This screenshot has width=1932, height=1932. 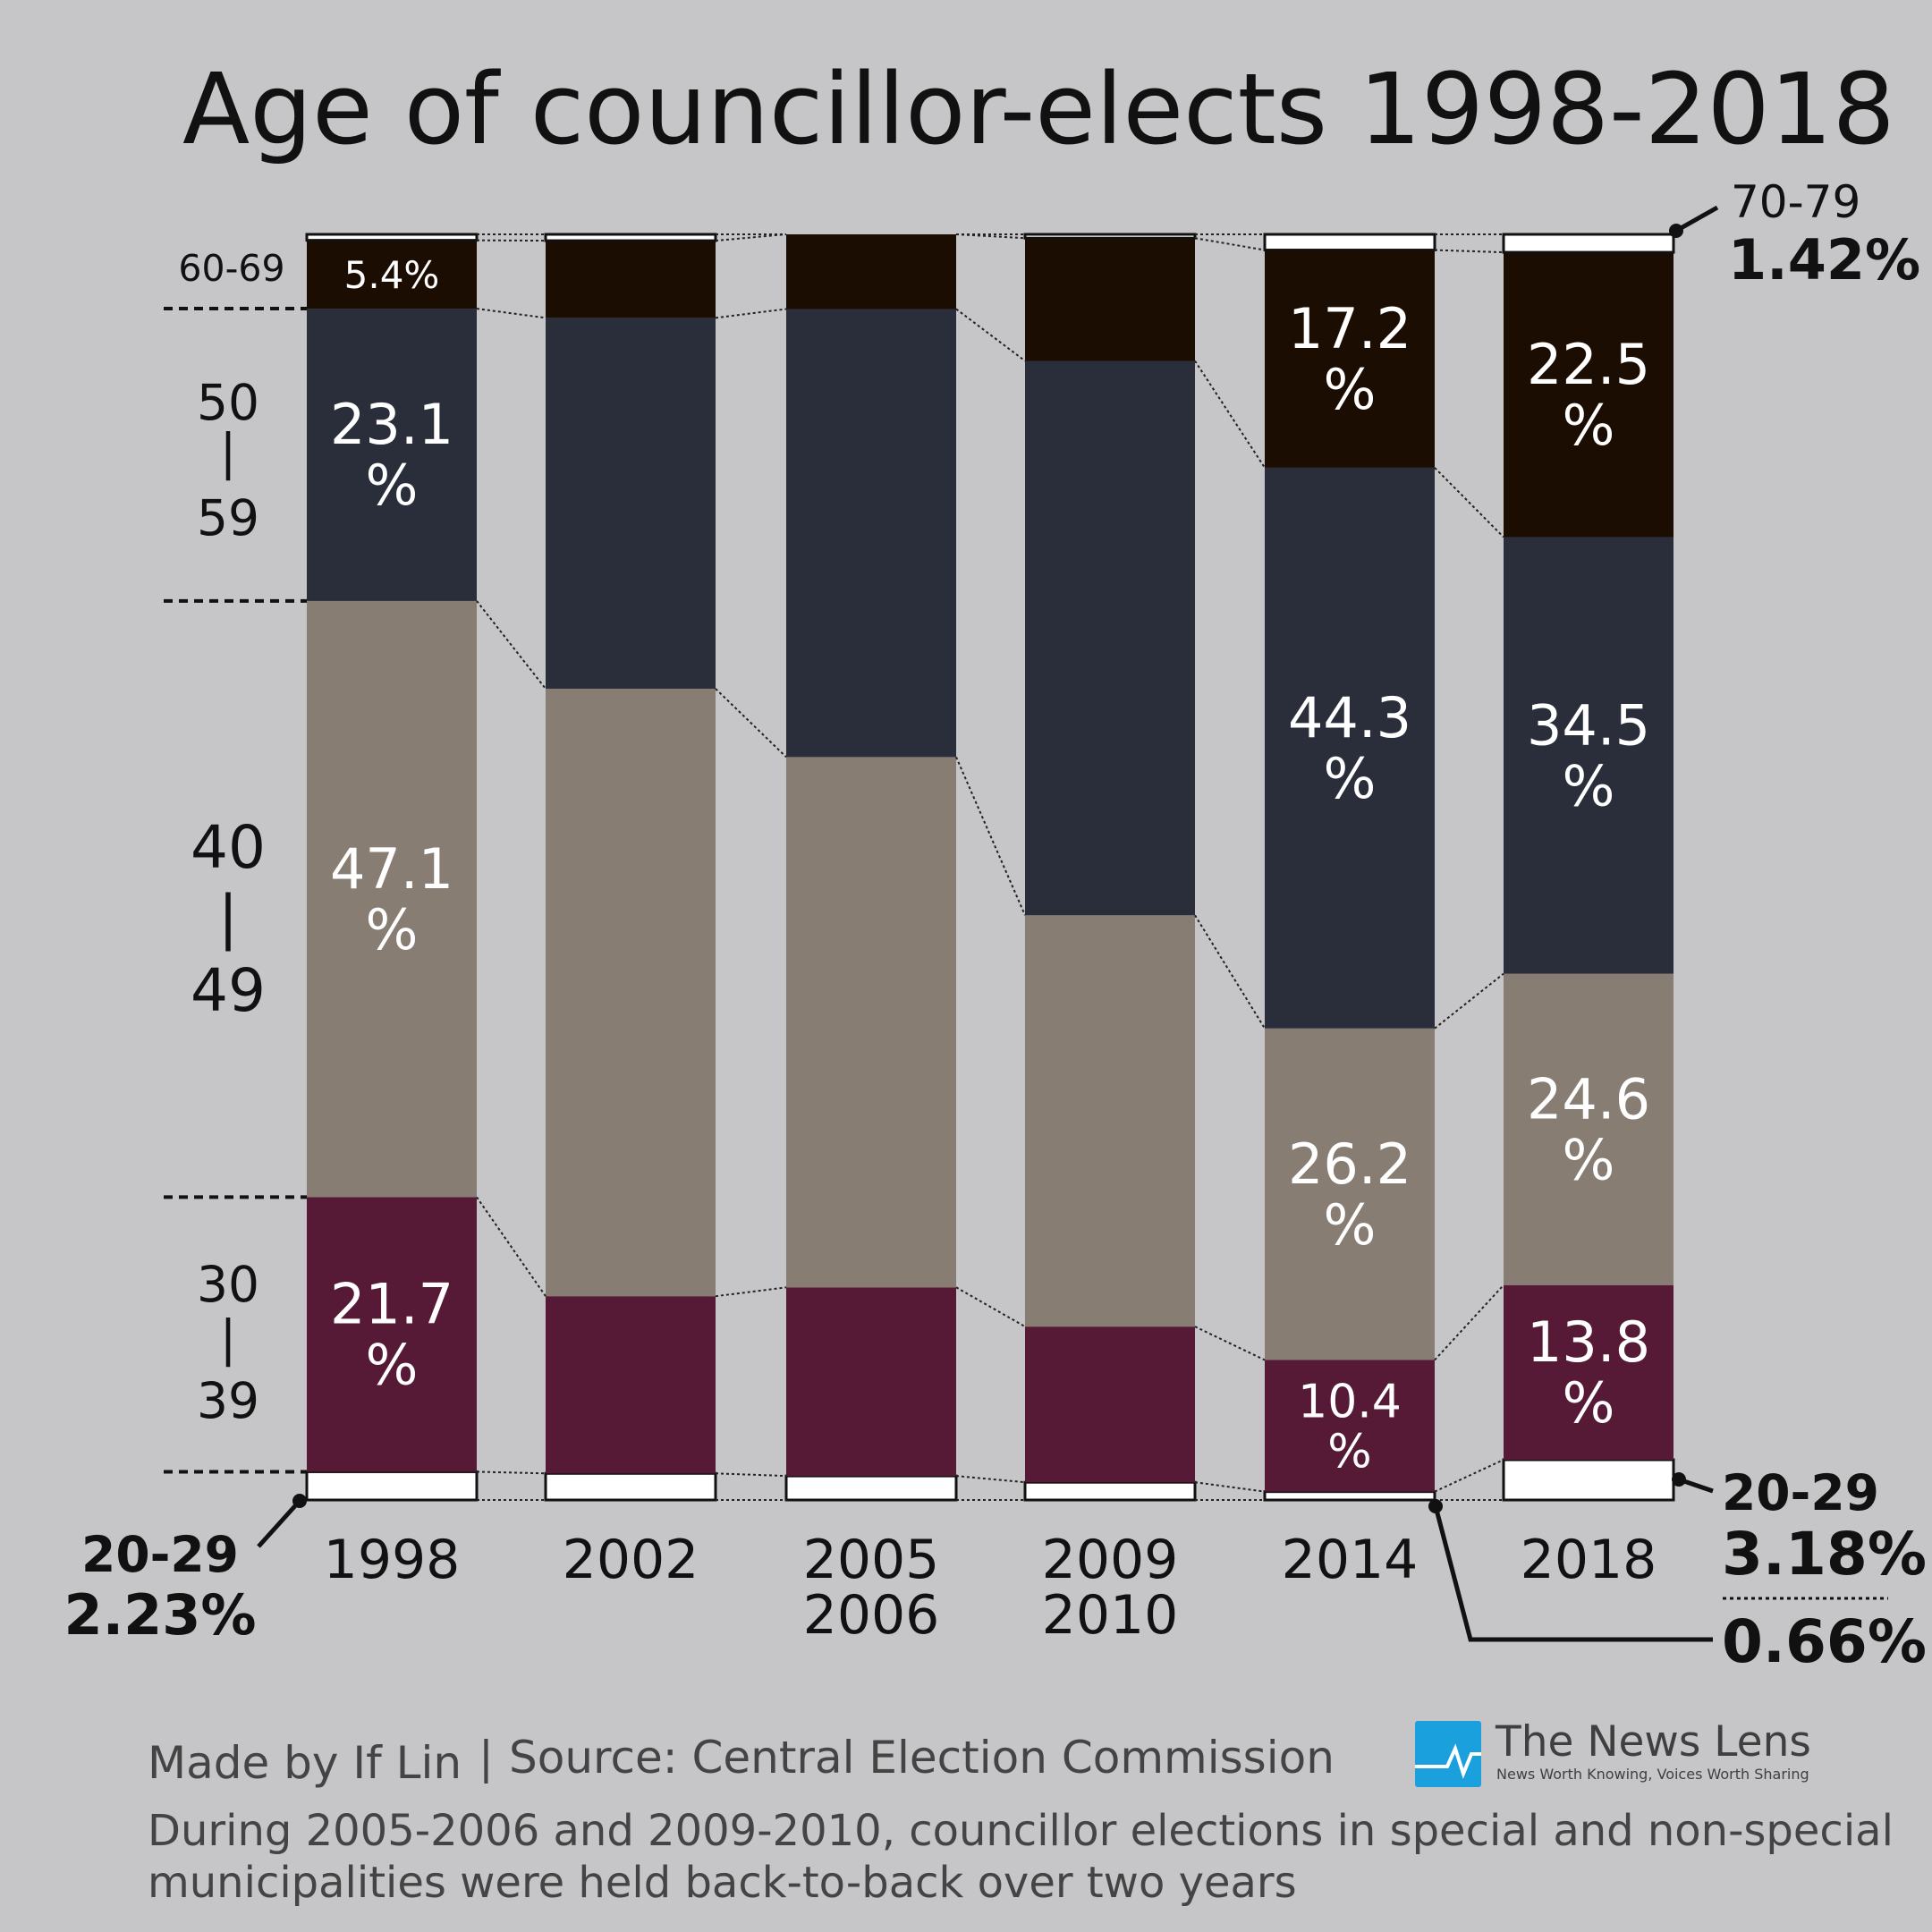 I want to click on heartbeat-icon, so click(x=1448, y=1761).